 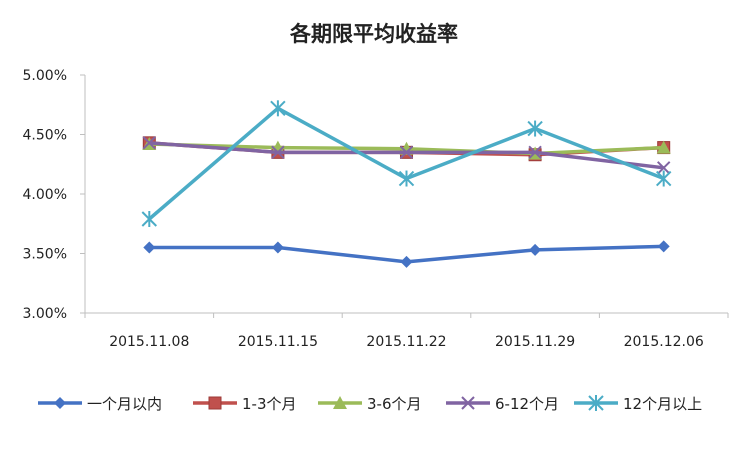 I want to click on legend-label: 6-12个月, so click(x=527, y=404).